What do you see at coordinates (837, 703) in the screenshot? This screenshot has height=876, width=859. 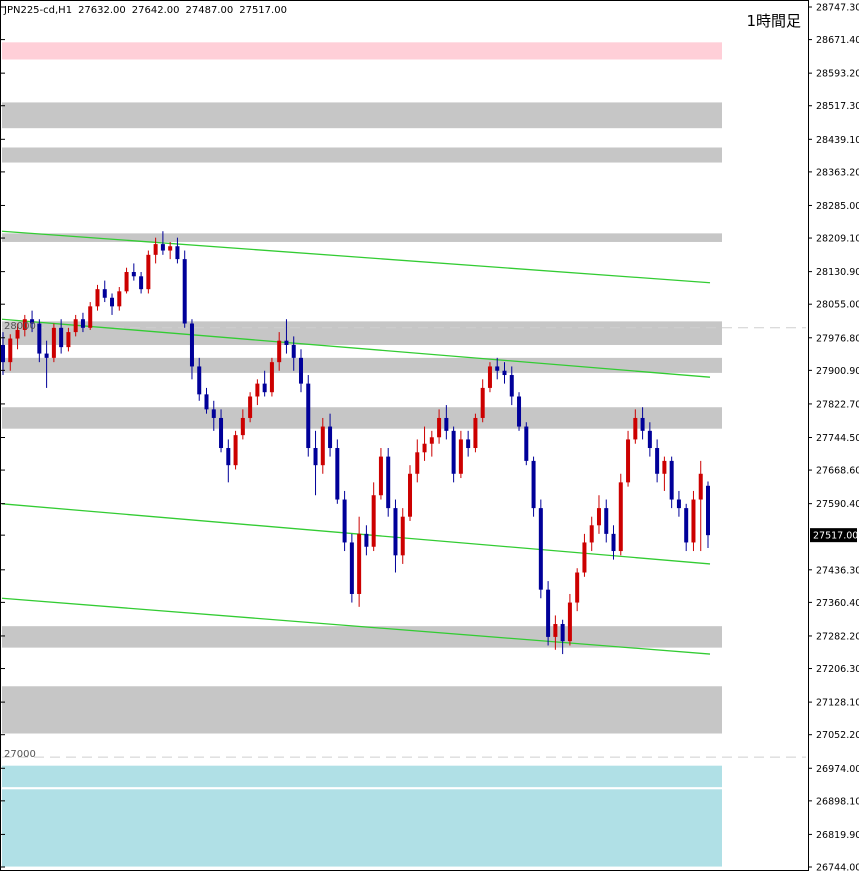 I see `y-tick-label: 27128.10` at bounding box center [837, 703].